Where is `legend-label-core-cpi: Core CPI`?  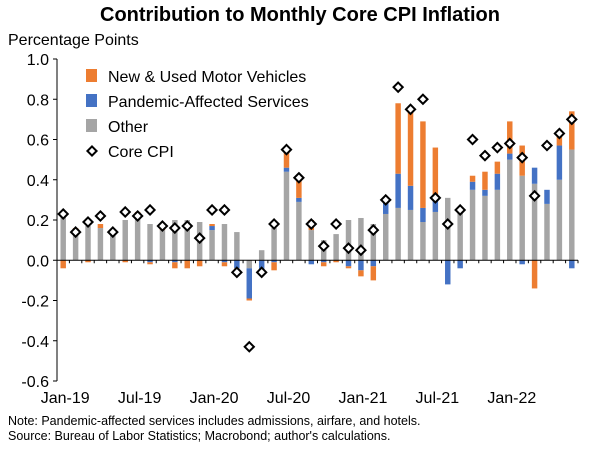 legend-label-core-cpi: Core CPI is located at coordinates (141, 152).